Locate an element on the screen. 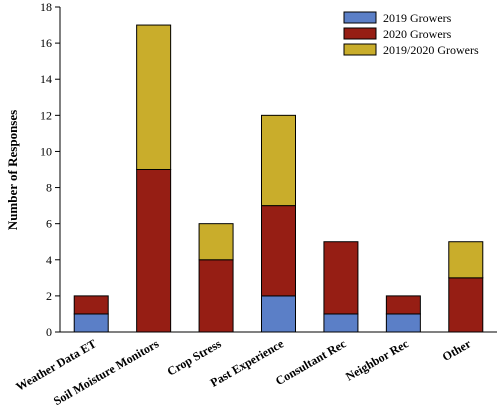  y-tick-label: 12 is located at coordinates (46, 115).